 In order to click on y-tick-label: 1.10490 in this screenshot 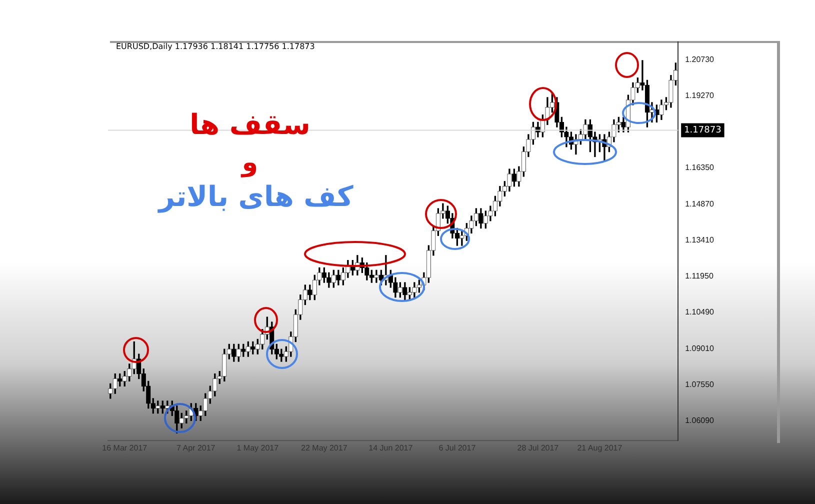, I will do `click(700, 312)`.